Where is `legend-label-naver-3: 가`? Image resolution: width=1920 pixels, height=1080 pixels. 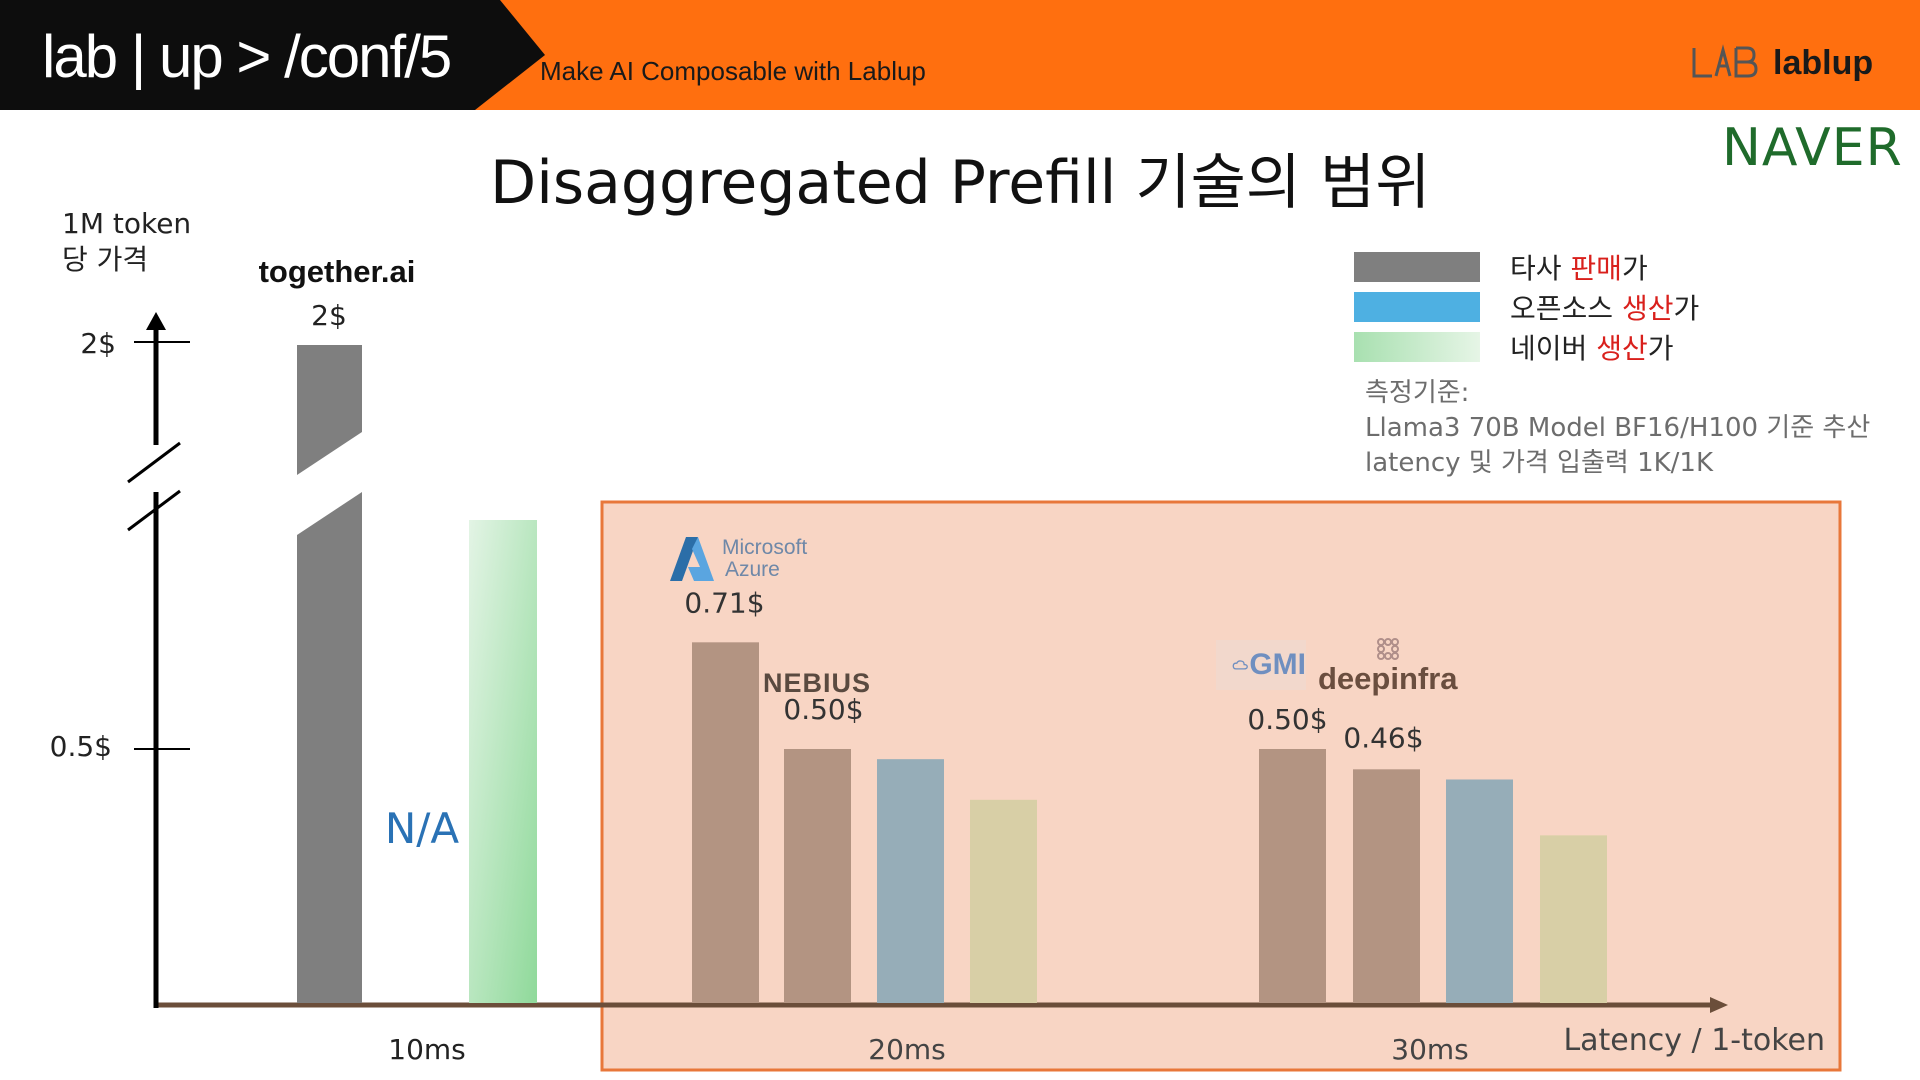 legend-label-naver-3: 가 is located at coordinates (1660, 348).